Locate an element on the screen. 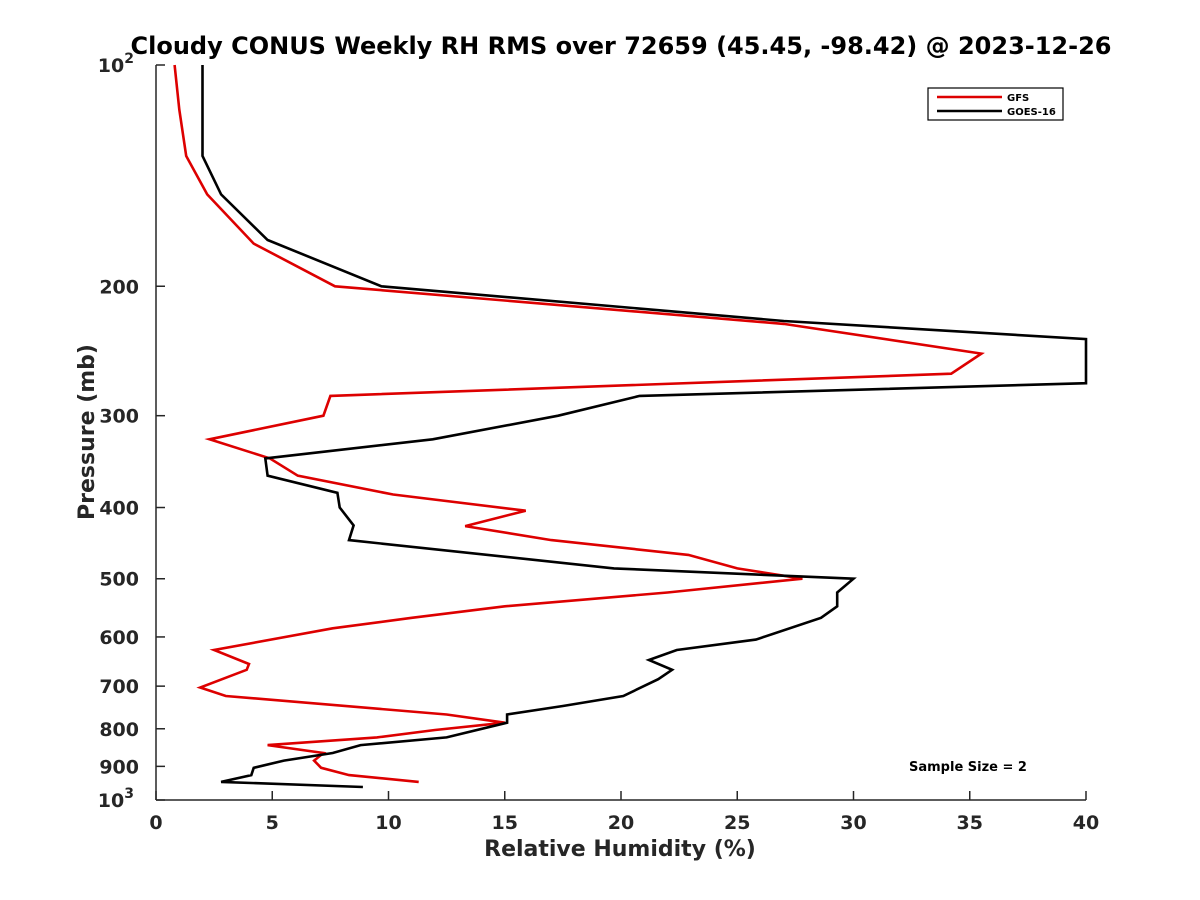 This screenshot has width=1200, height=900. y-tick-label-base: 500 is located at coordinates (119, 580).